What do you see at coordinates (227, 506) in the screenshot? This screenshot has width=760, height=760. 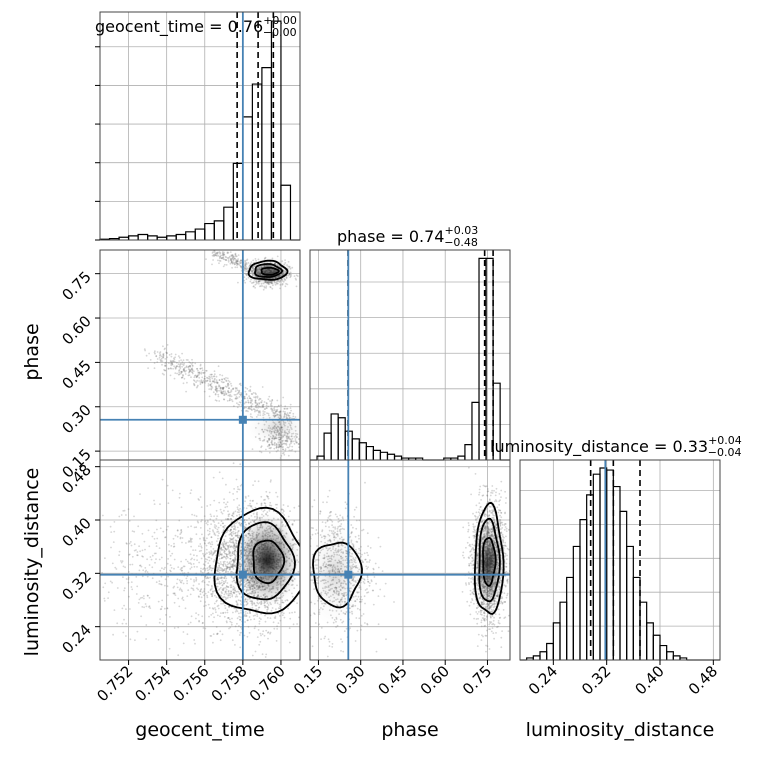 I see `sample-point-1968` at bounding box center [227, 506].